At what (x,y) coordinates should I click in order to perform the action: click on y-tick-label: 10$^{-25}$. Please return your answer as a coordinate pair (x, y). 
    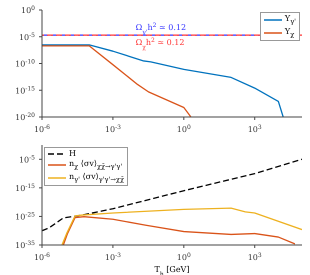
    Looking at the image, I should click on (25, 216).